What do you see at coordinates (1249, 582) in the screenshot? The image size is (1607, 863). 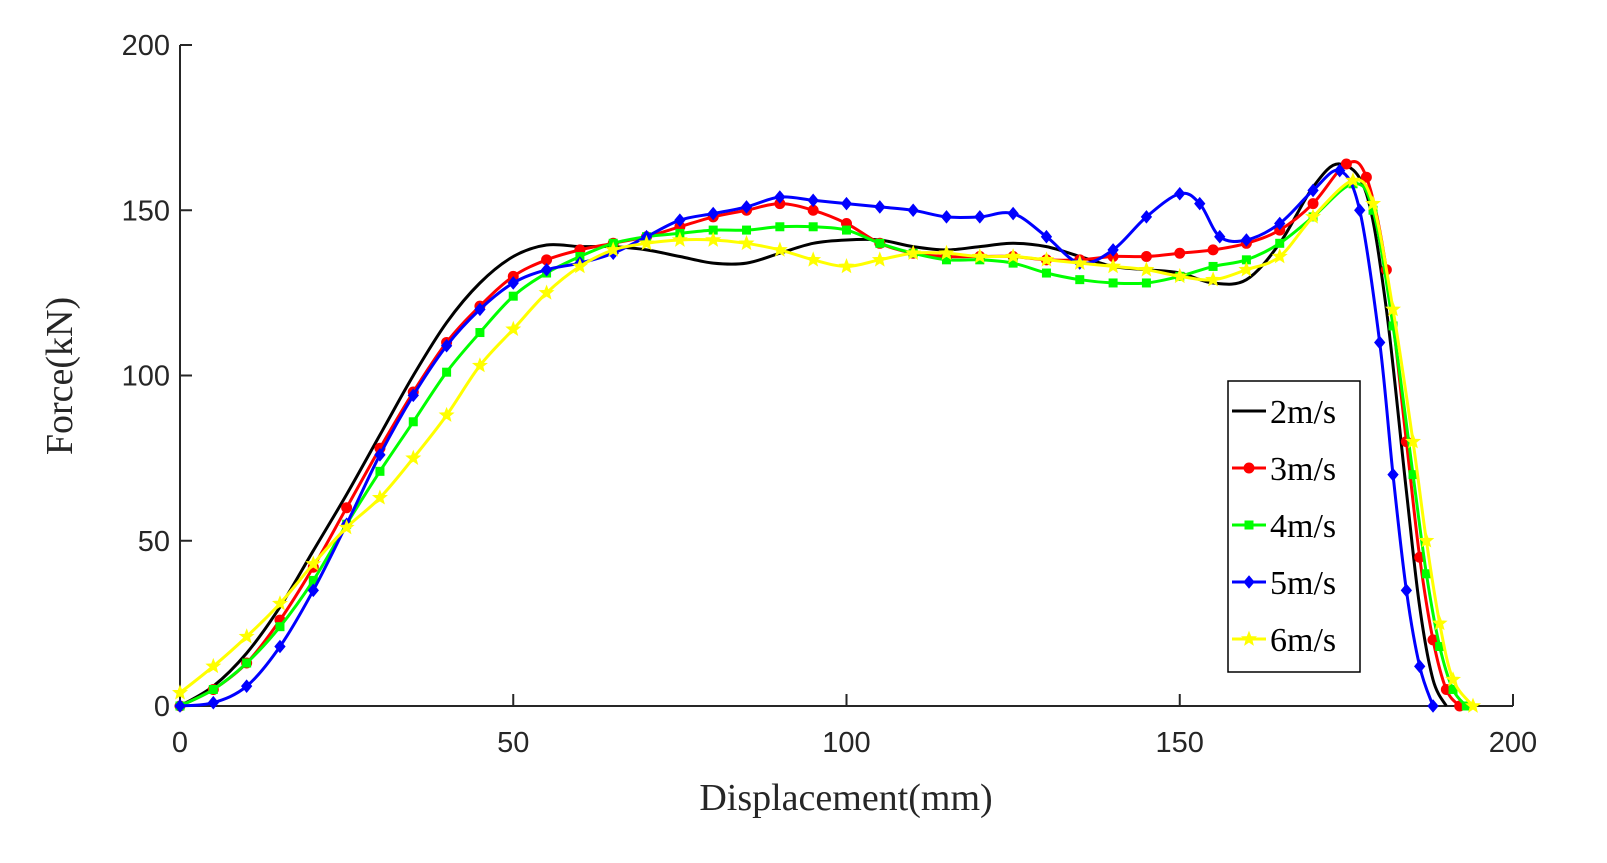 I see `legend-marker` at bounding box center [1249, 582].